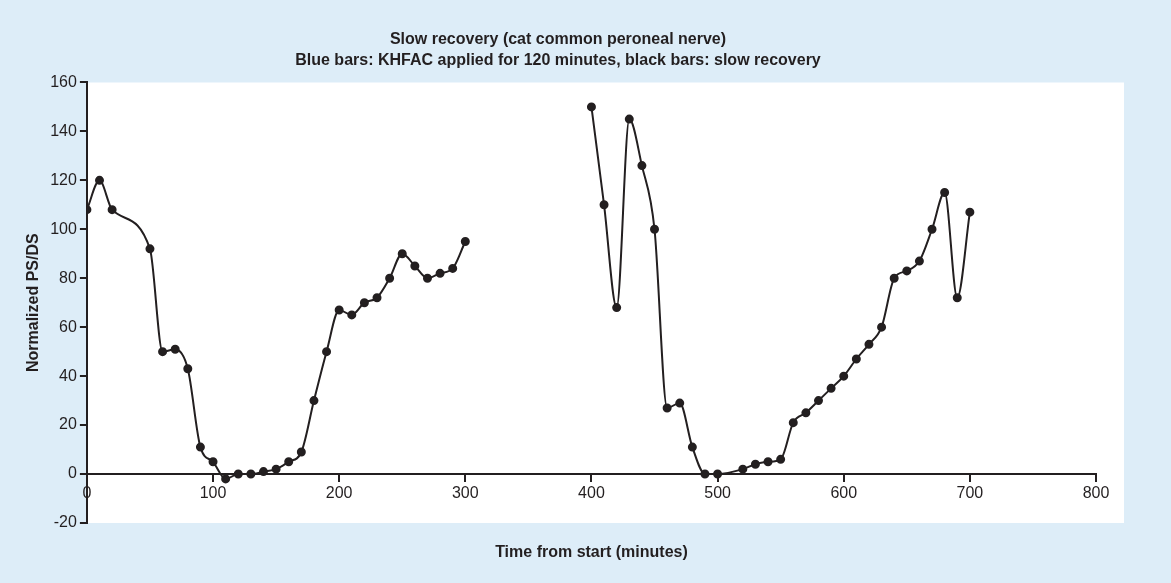 The image size is (1171, 583). What do you see at coordinates (465, 493) in the screenshot?
I see `x-tick-label: 300` at bounding box center [465, 493].